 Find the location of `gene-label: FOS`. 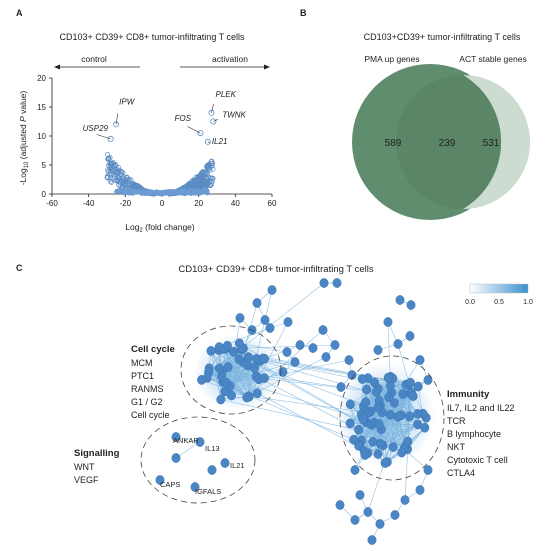

gene-label: FOS is located at coordinates (183, 118).